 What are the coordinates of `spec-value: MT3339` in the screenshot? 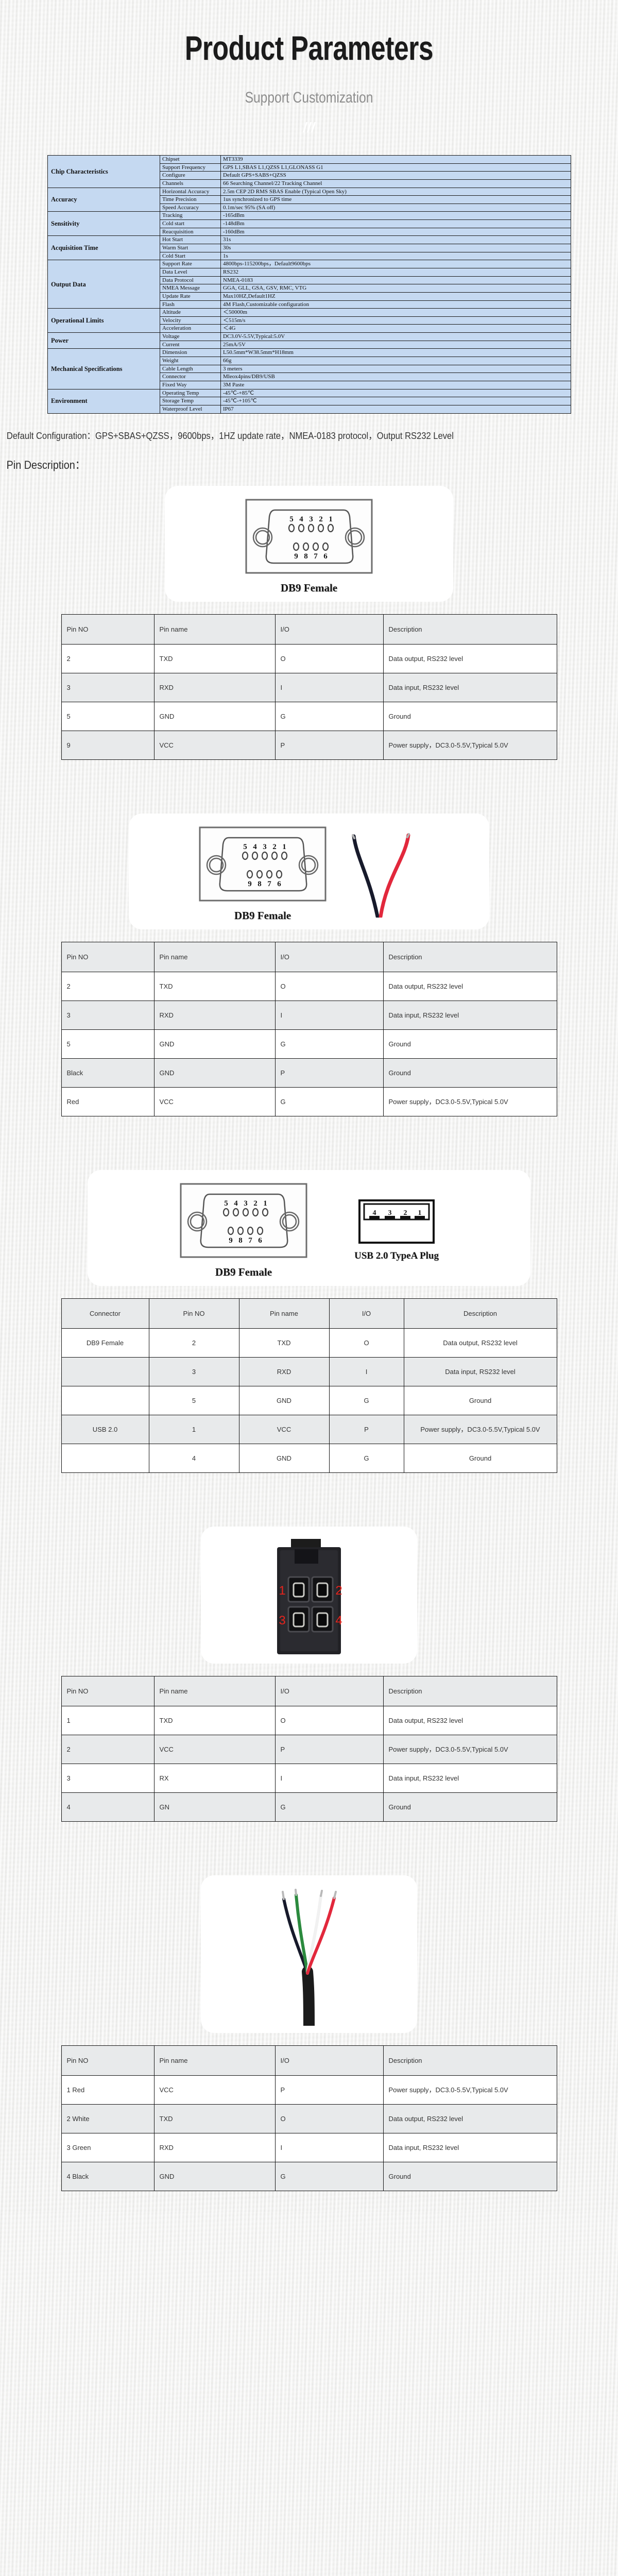 It's located at (395, 159).